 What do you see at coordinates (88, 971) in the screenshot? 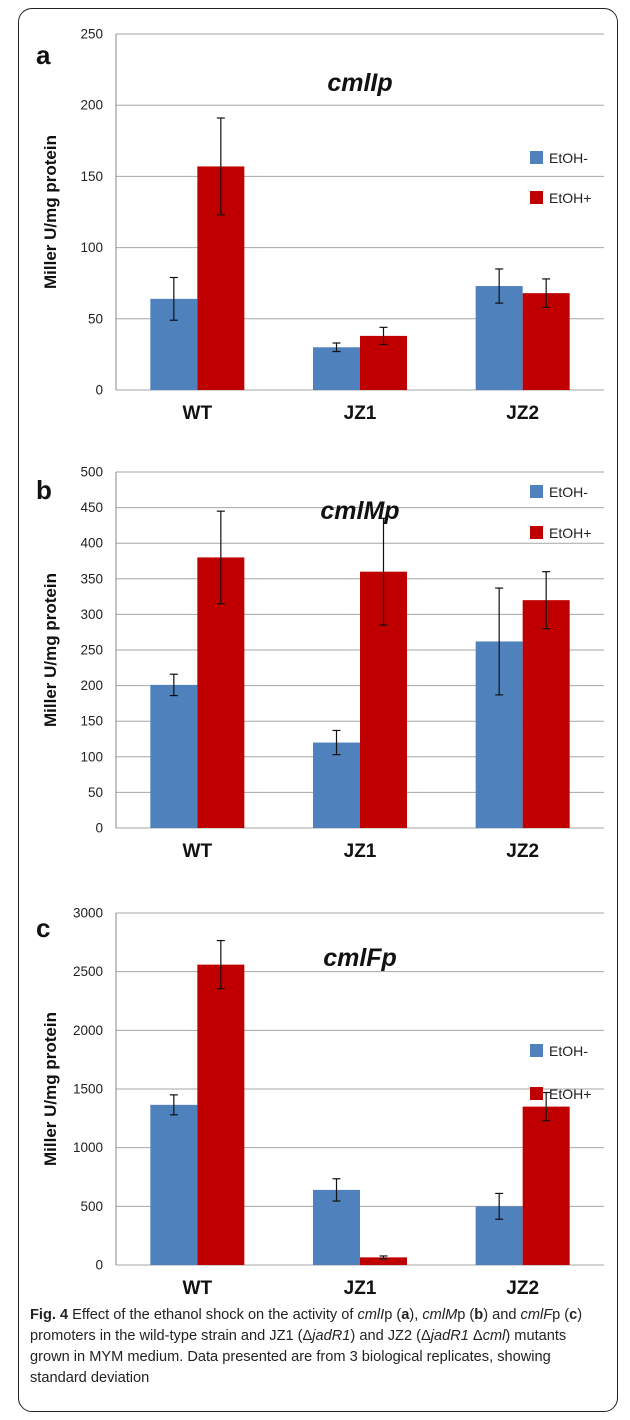
I see `y-tick-label: 2500` at bounding box center [88, 971].